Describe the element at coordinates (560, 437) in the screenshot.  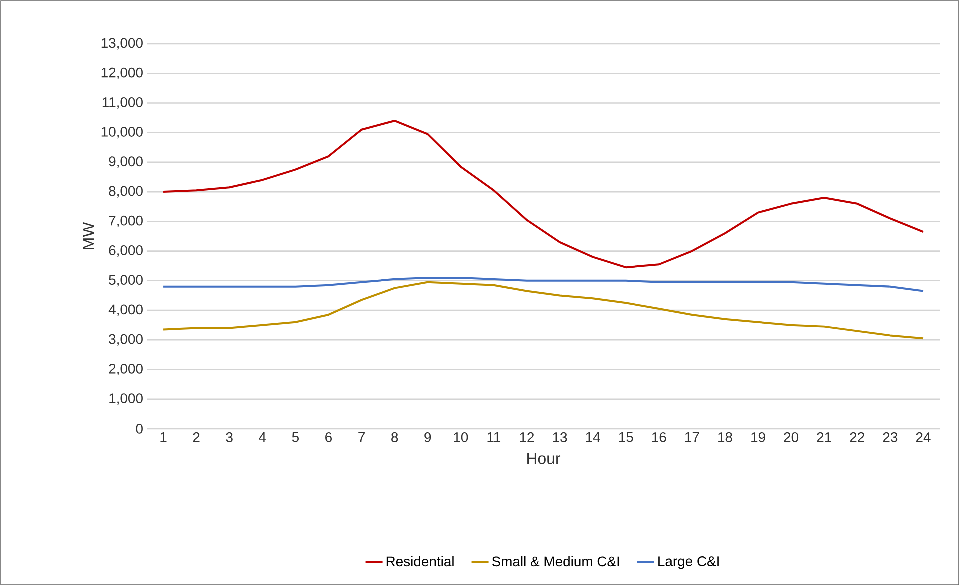
I see `x-tick-label: 13` at that location.